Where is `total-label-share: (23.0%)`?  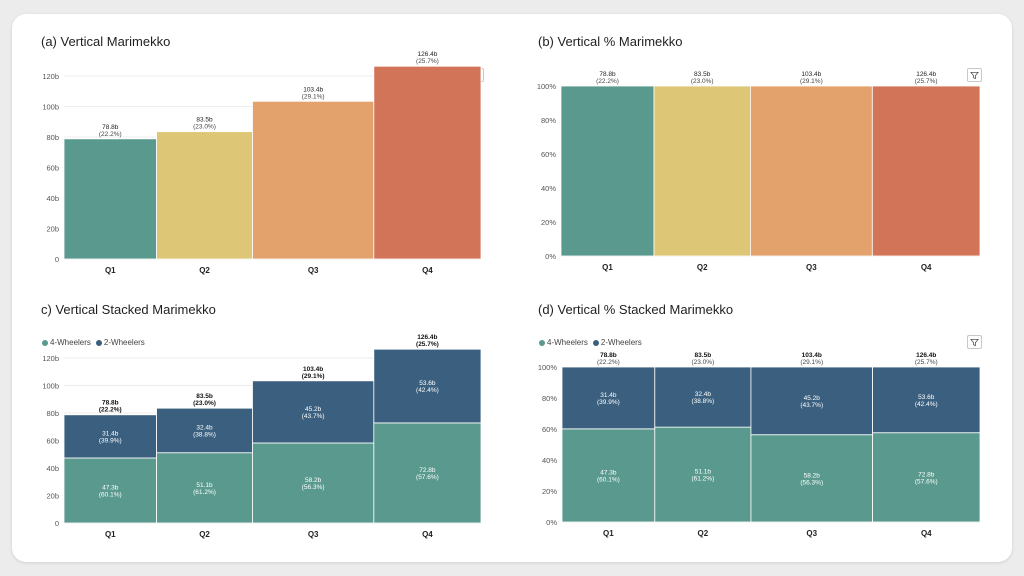 total-label-share: (23.0%) is located at coordinates (204, 403).